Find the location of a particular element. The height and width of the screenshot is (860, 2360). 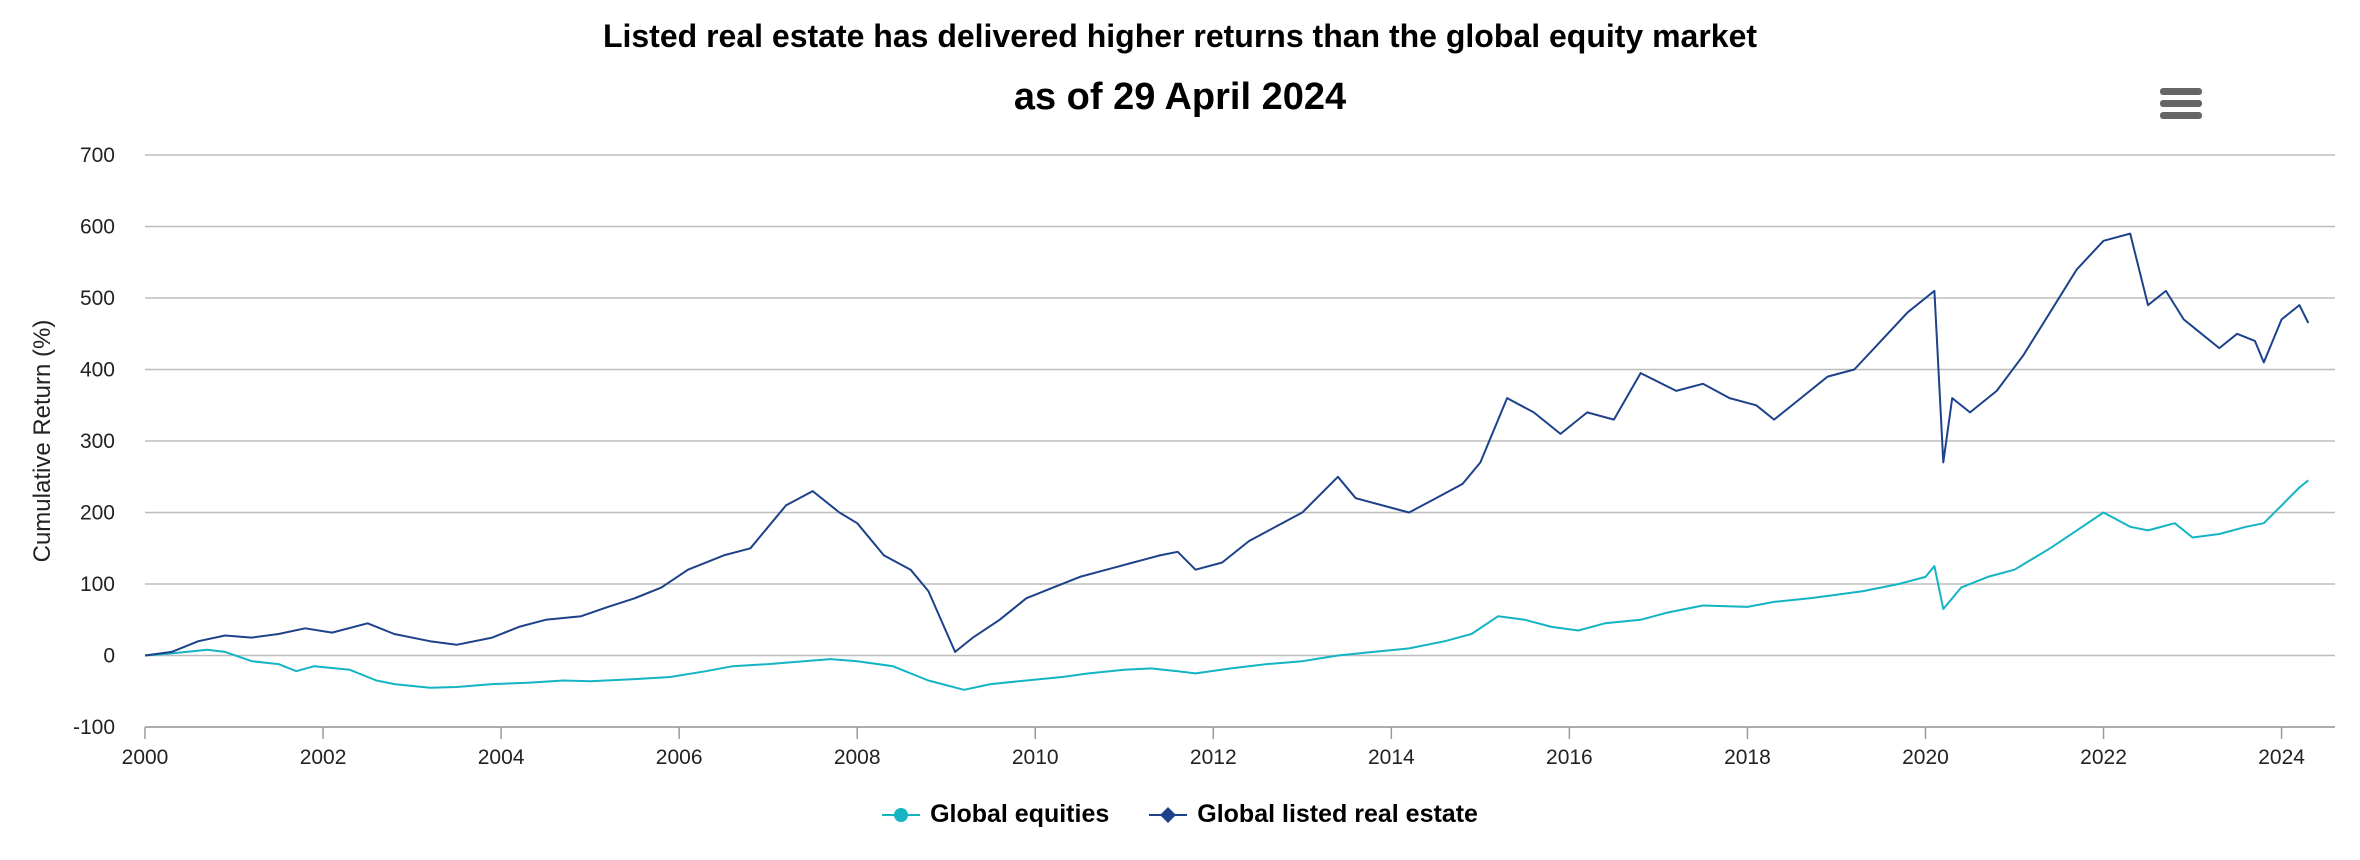

diamond-marker-icon is located at coordinates (1168, 814).